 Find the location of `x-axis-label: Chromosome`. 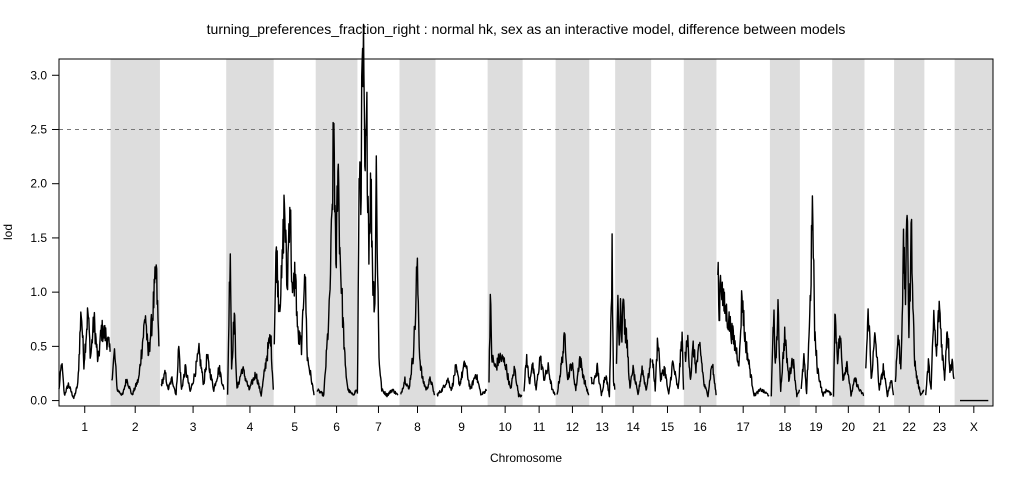

x-axis-label: Chromosome is located at coordinates (526, 458).